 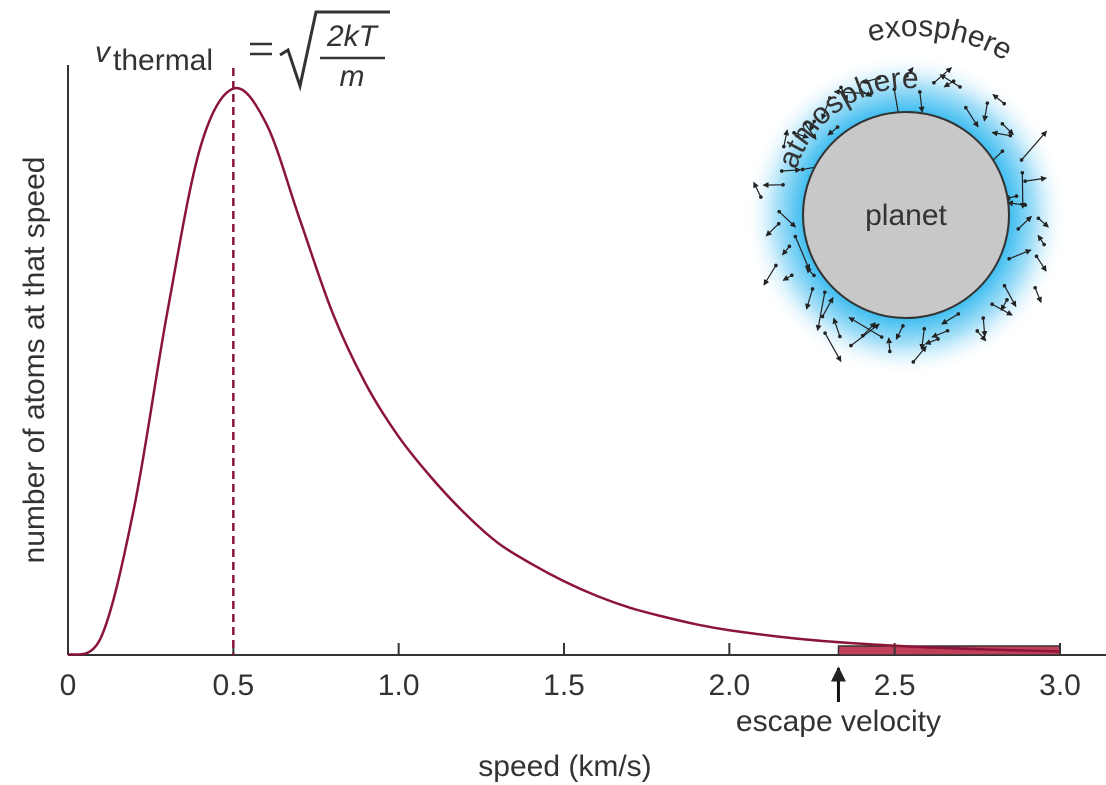 I want to click on formula: v thermal 2kT m, so click(x=242, y=51).